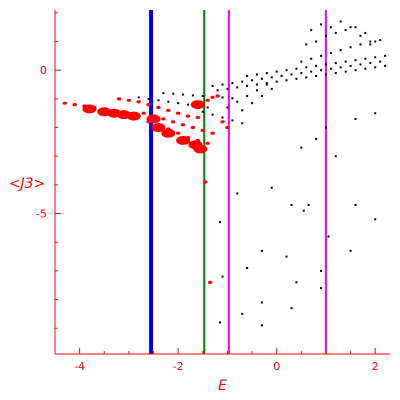  Describe the element at coordinates (79, 366) in the screenshot. I see `x-tick-label: -4` at that location.